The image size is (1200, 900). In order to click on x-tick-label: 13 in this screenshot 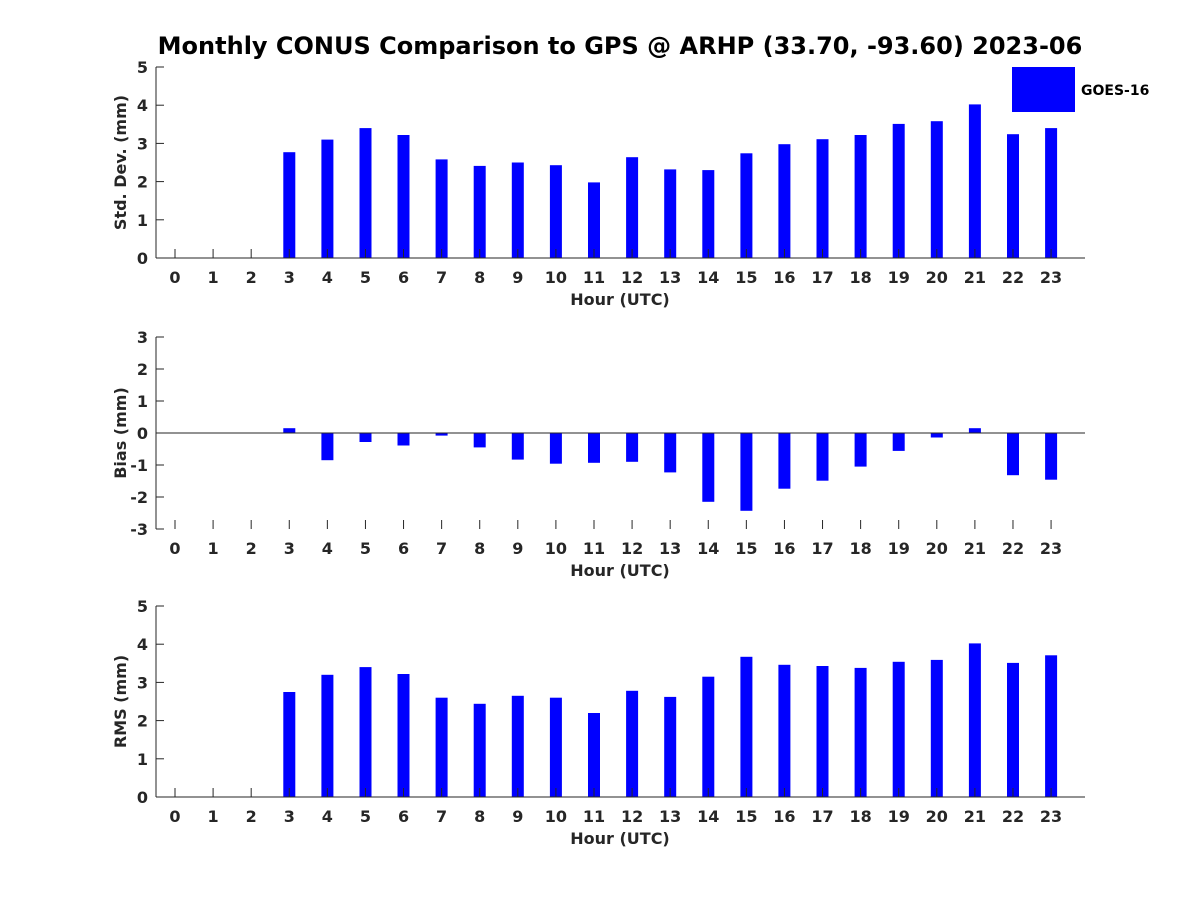, I will do `click(670, 277)`.